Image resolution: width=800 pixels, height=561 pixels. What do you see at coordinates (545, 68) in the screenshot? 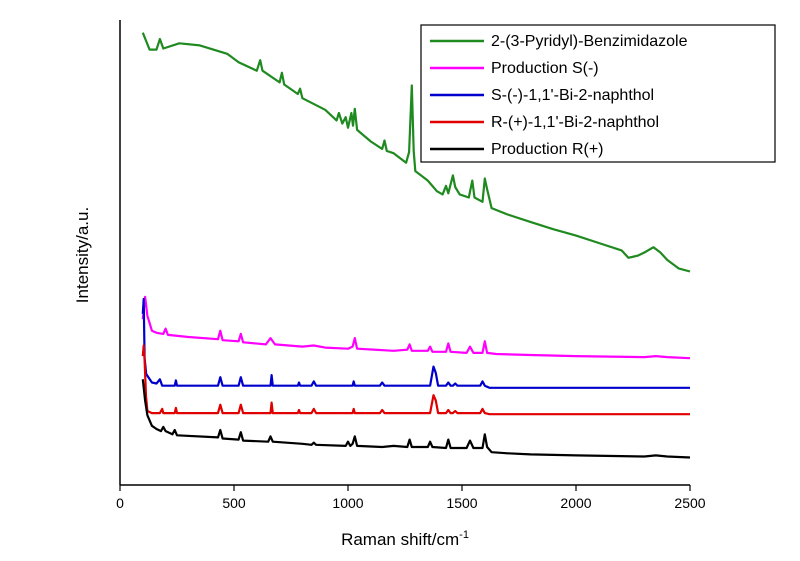
I see `legend-label: Production S(-)` at bounding box center [545, 68].